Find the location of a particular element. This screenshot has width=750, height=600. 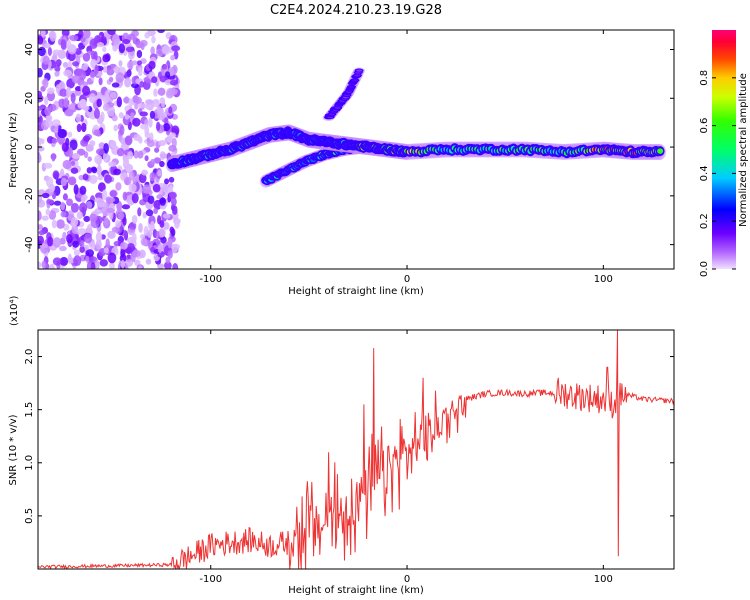

y-tick-label: -40 is located at coordinates (29, 244).